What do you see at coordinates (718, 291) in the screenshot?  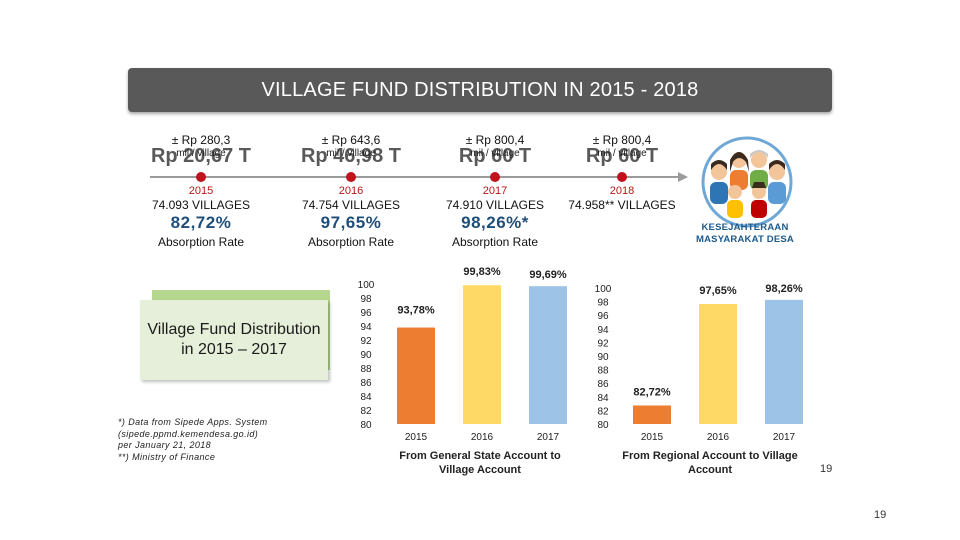 I see `data-label-2016: 97,65%` at bounding box center [718, 291].